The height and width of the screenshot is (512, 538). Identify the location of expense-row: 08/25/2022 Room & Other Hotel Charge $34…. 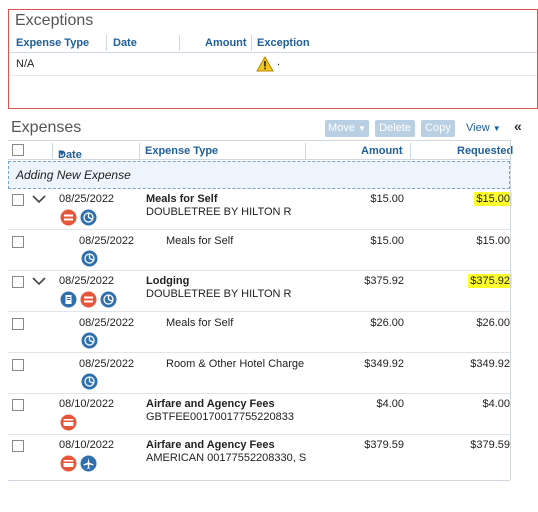
(259, 374).